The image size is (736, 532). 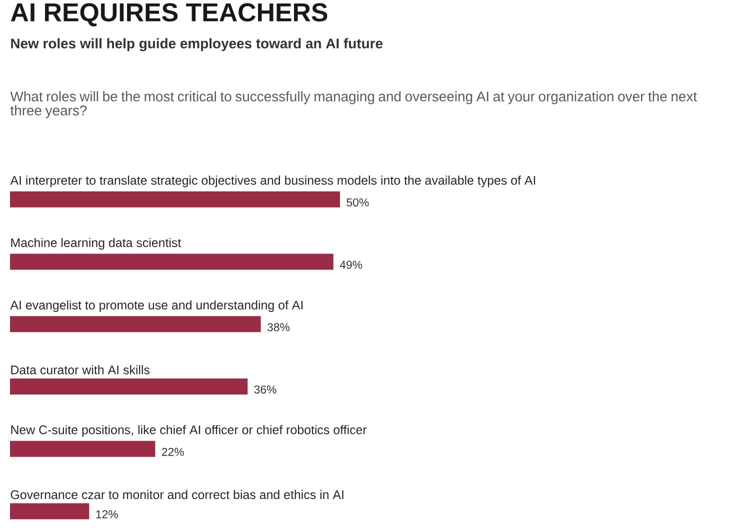 I want to click on y-tick-label: Data curator with AI skills, so click(x=80, y=369).